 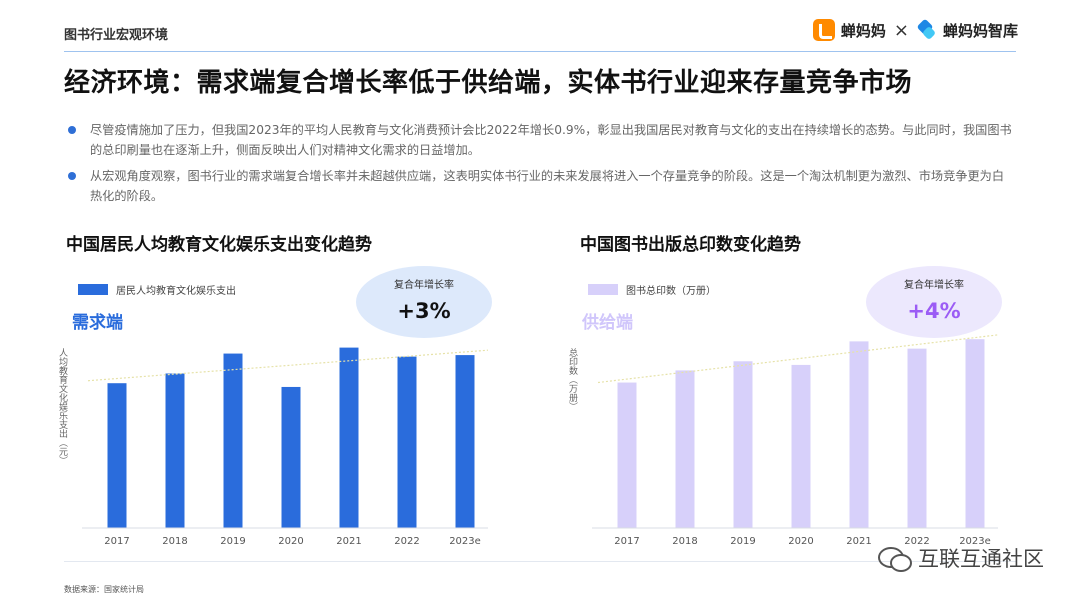 I want to click on page-title: 经济环境：需求端复合增长率低于供给端，实体书行业迎来存量竞争市场, so click(x=488, y=83).